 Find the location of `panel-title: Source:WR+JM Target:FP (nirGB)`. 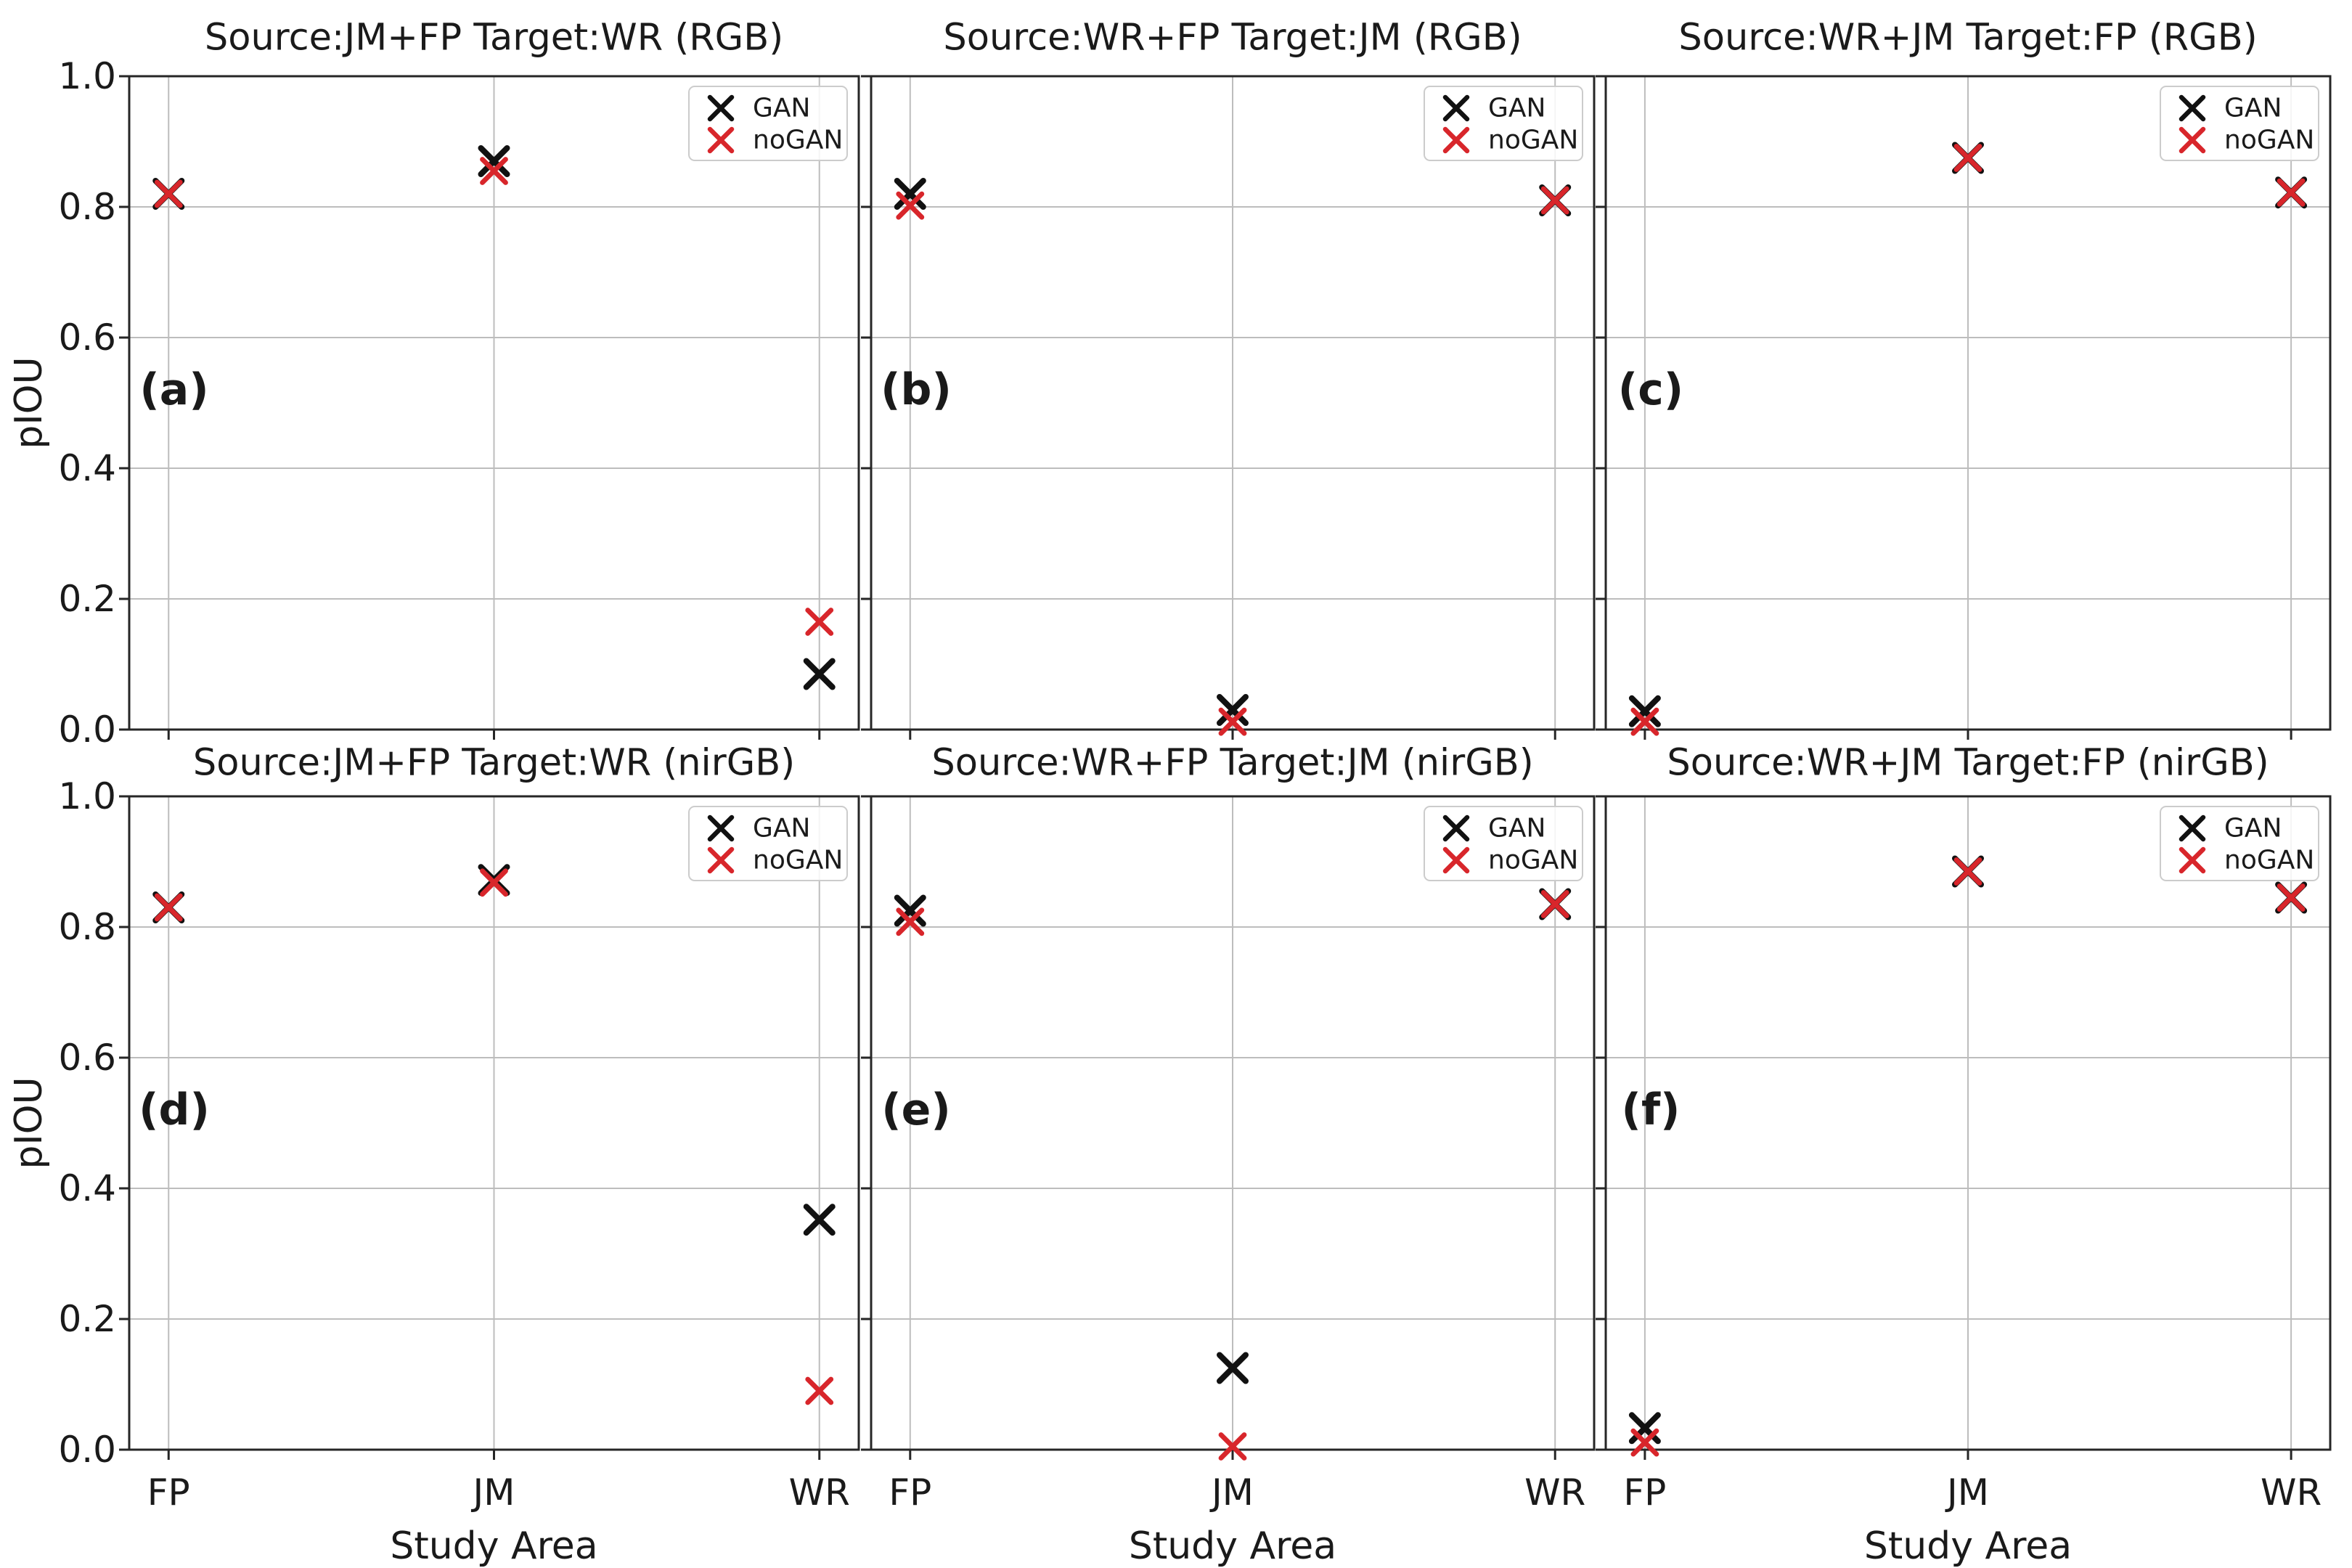

panel-title: Source:WR+JM Target:FP (nirGB) is located at coordinates (1968, 764).